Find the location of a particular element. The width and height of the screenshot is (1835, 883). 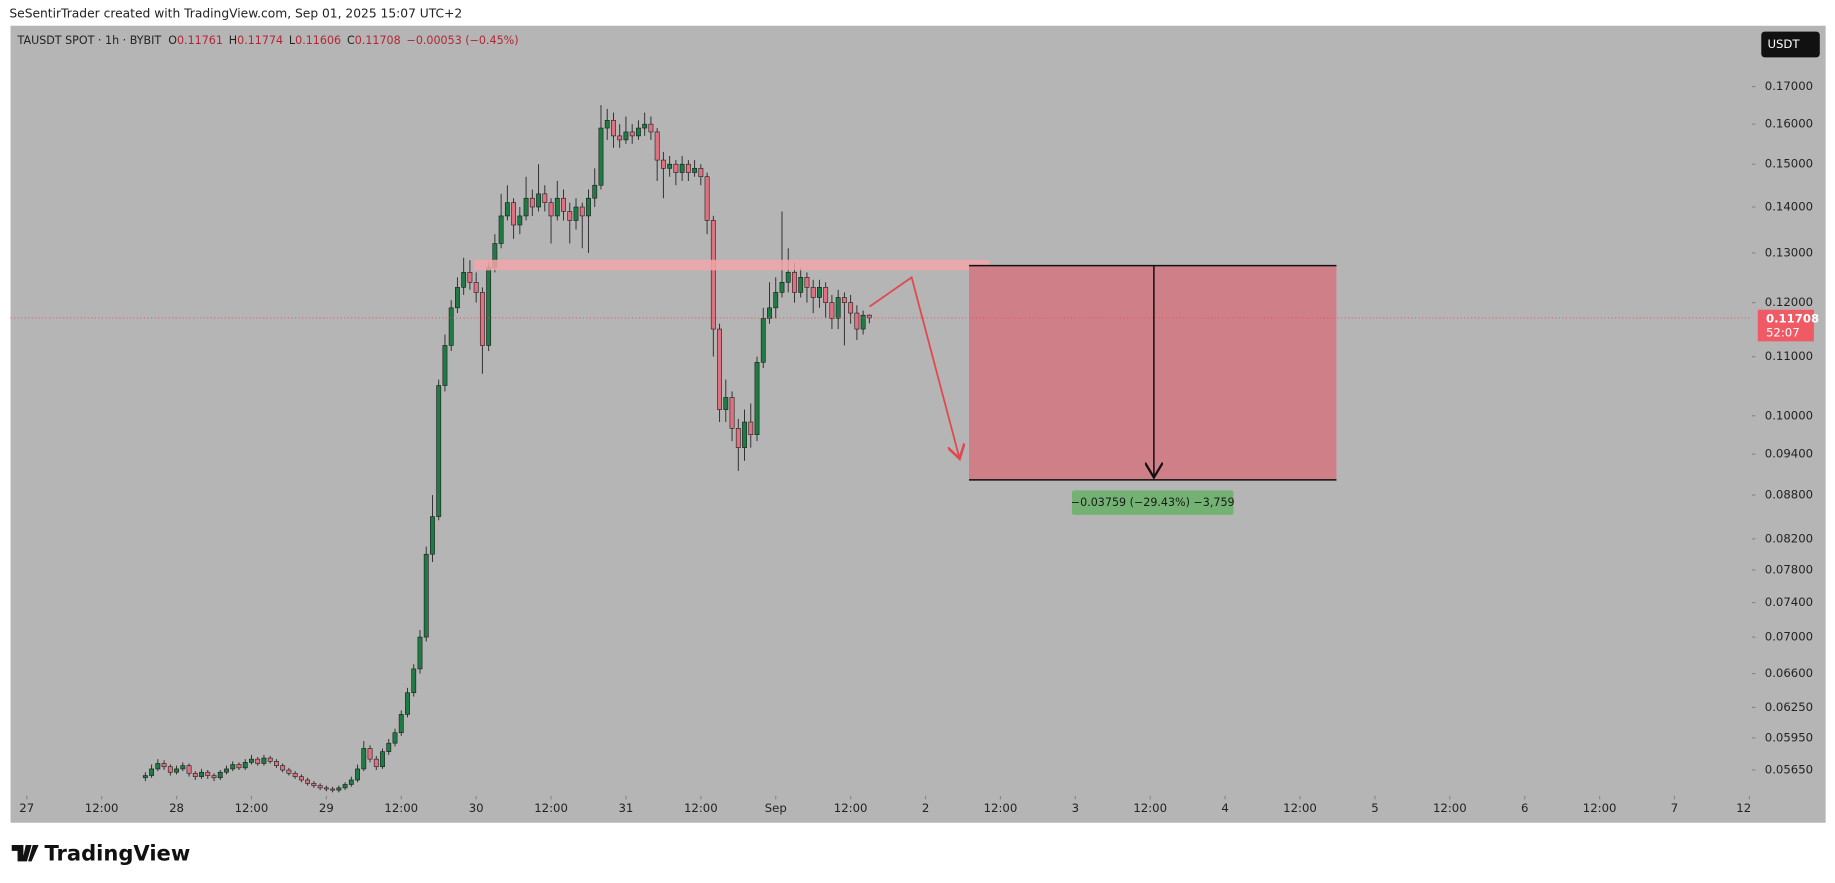

currency-button is located at coordinates (1790, 44).